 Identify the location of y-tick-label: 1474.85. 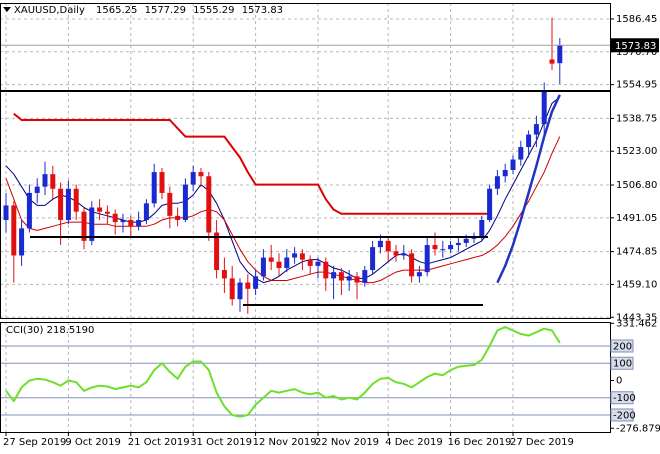
(636, 252).